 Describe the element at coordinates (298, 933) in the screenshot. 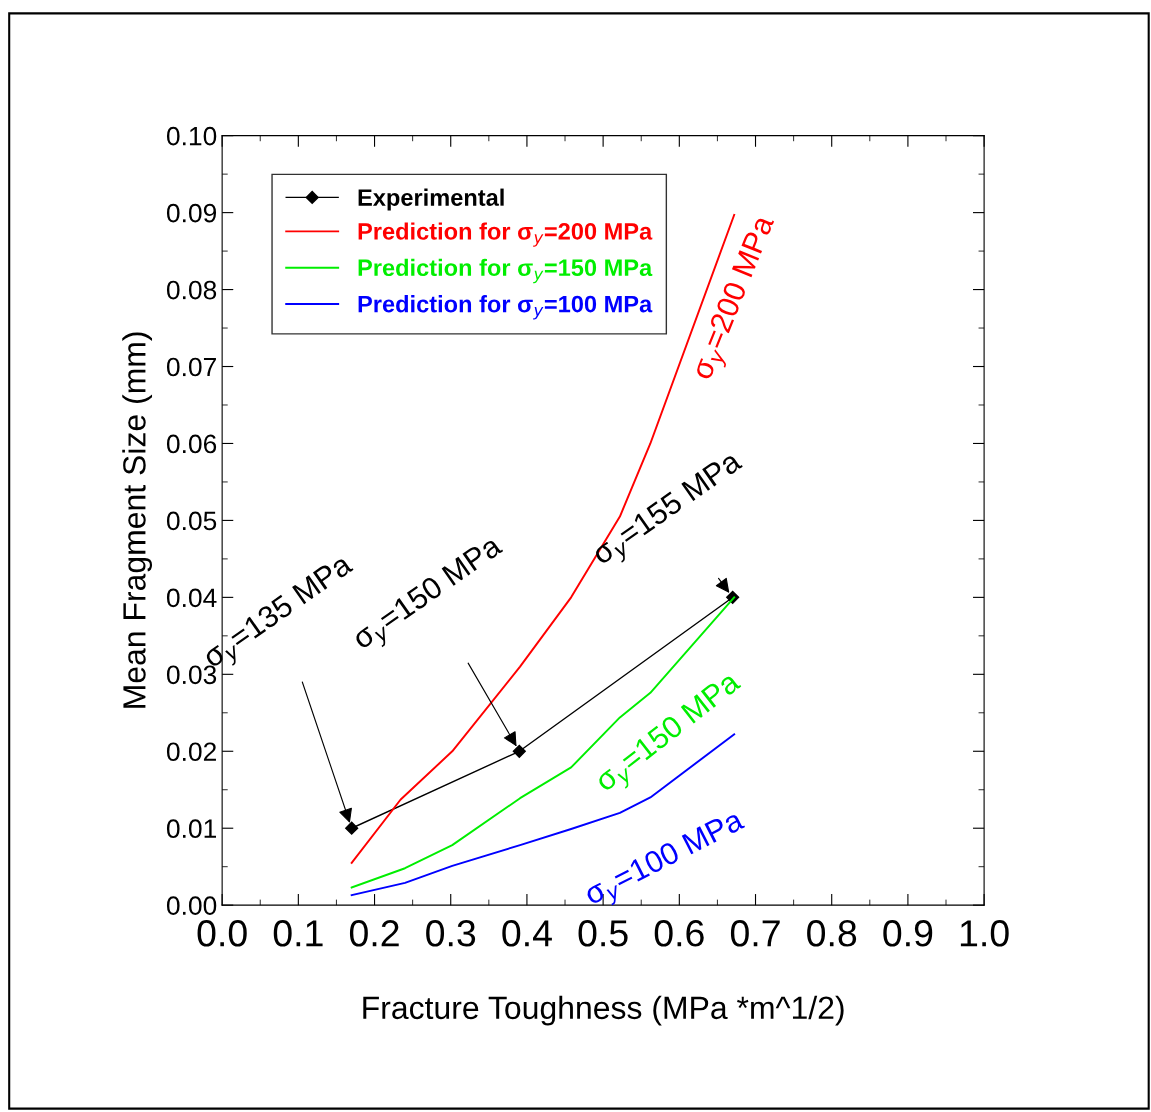

I see `x-tick-label: 0.1` at that location.